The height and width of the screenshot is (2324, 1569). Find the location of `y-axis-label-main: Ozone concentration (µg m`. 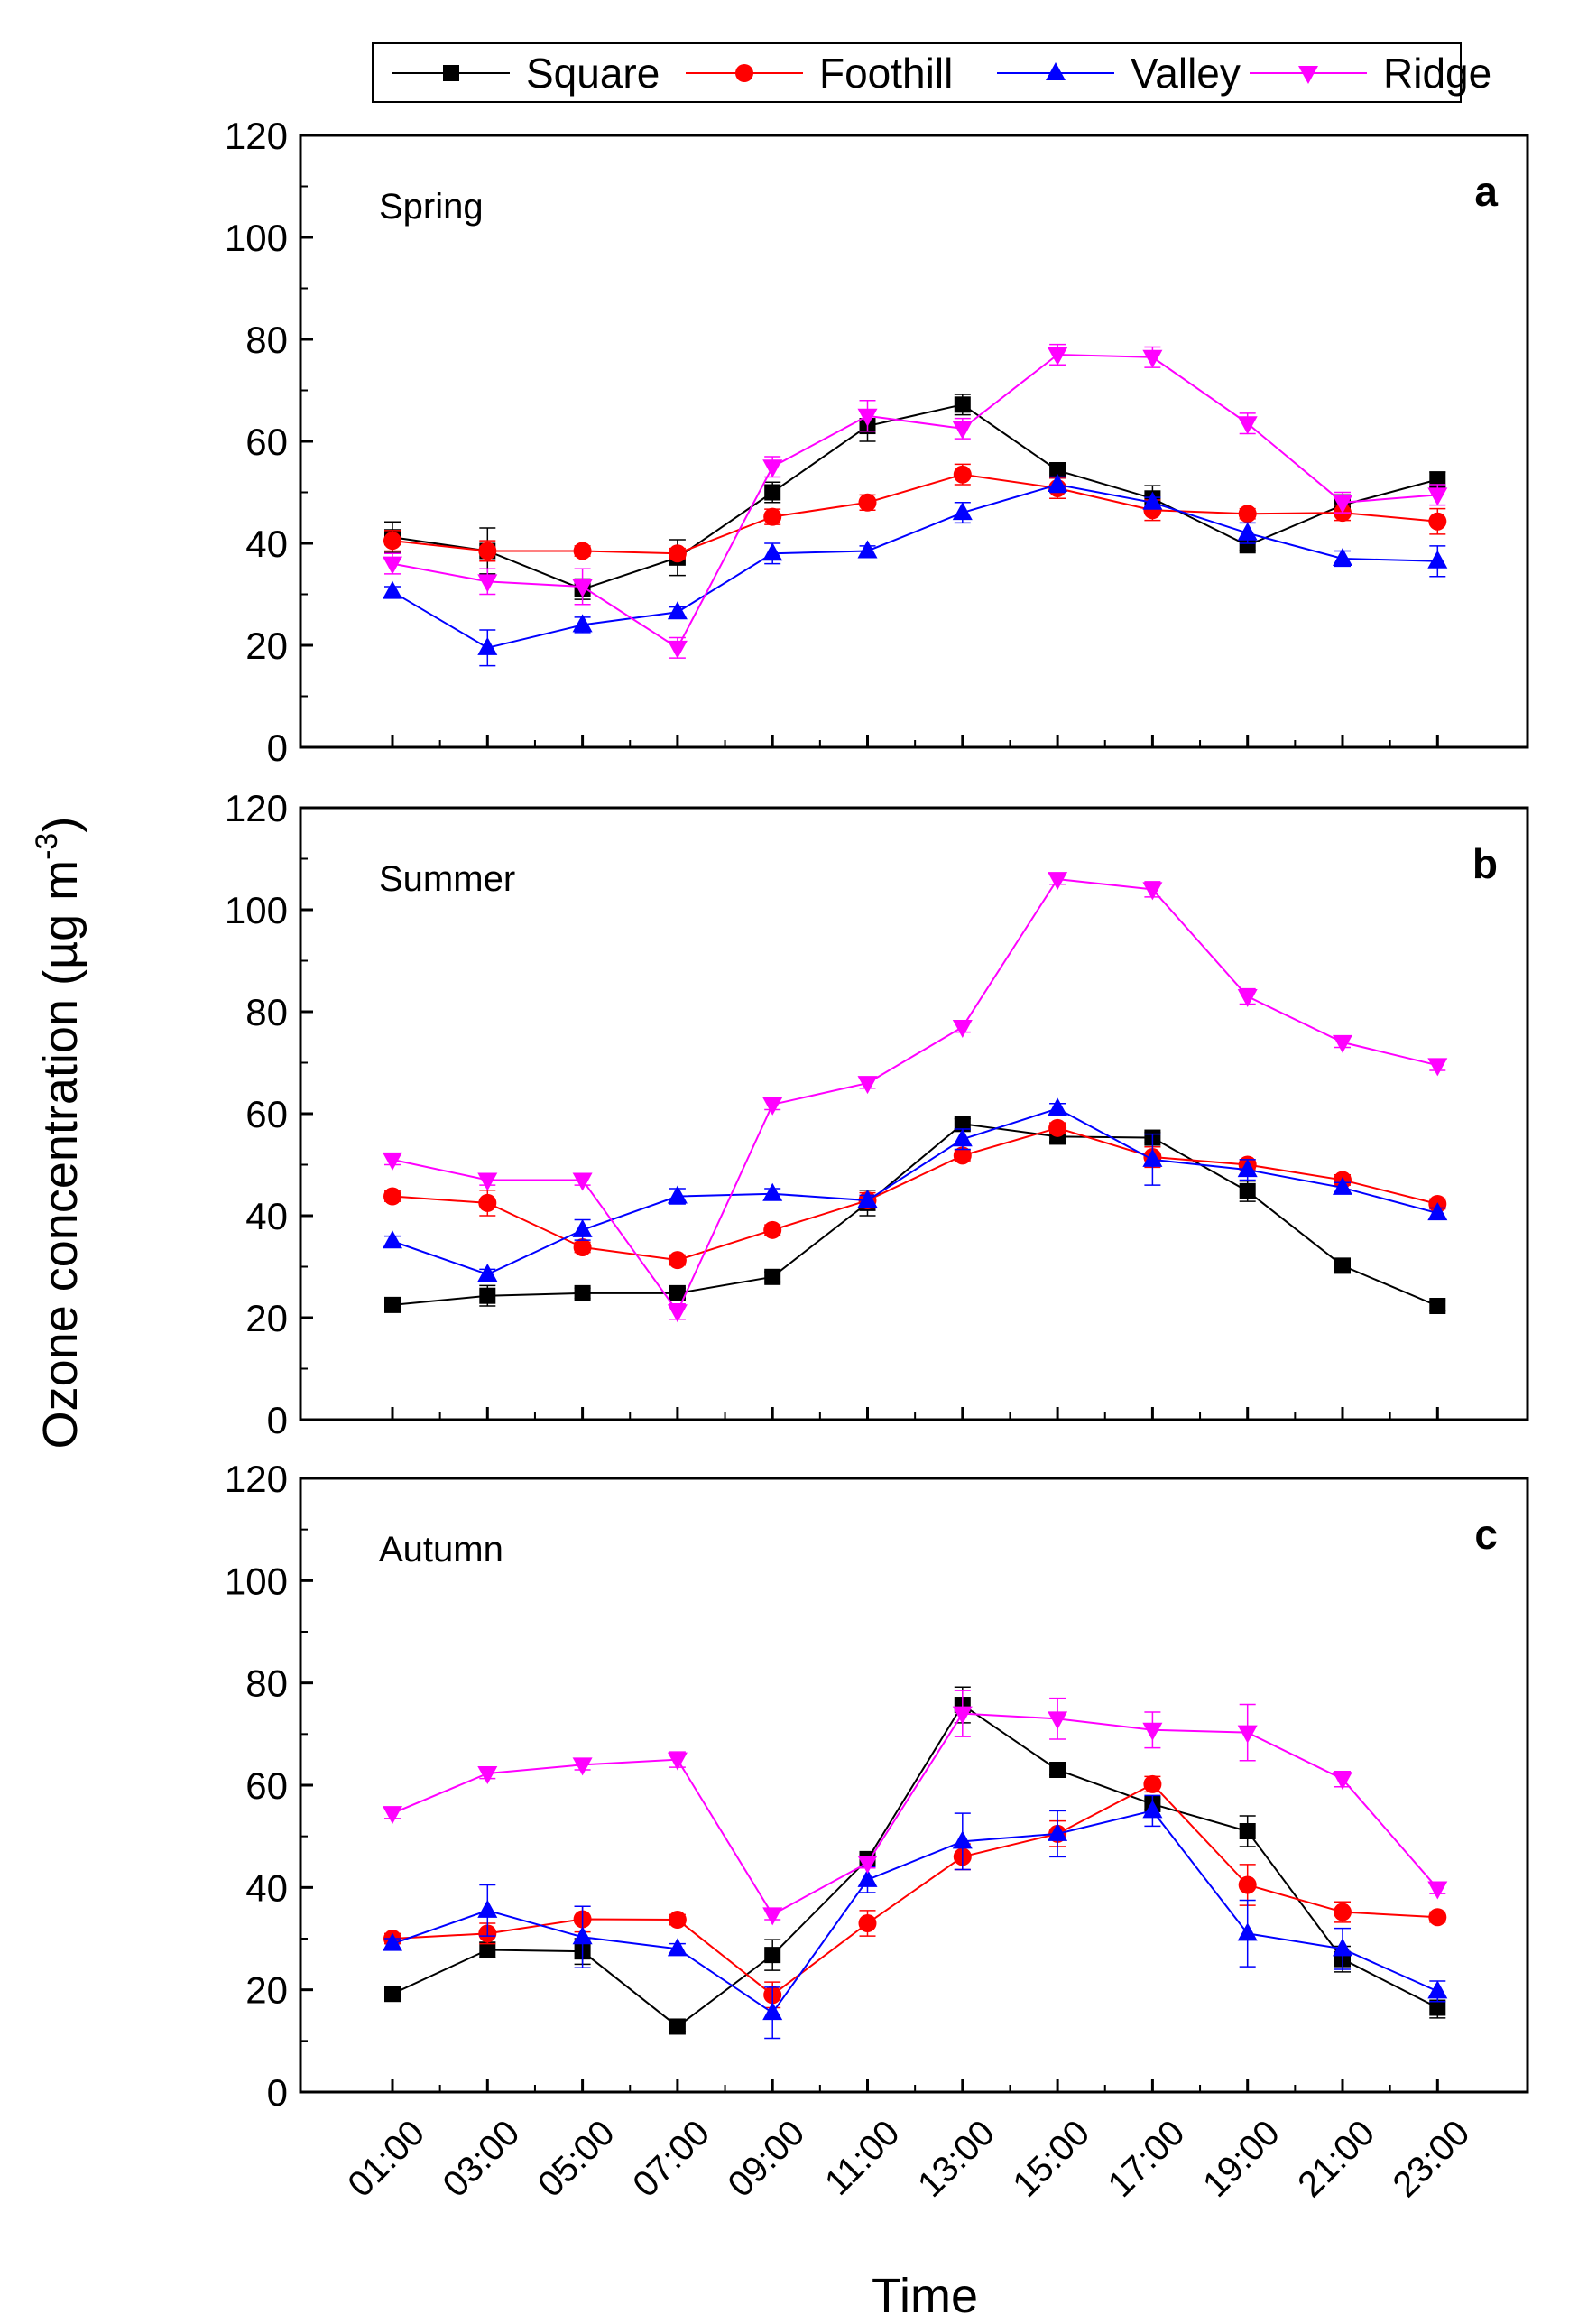

y-axis-label-main: Ozone concentration (µg m is located at coordinates (60, 1154).